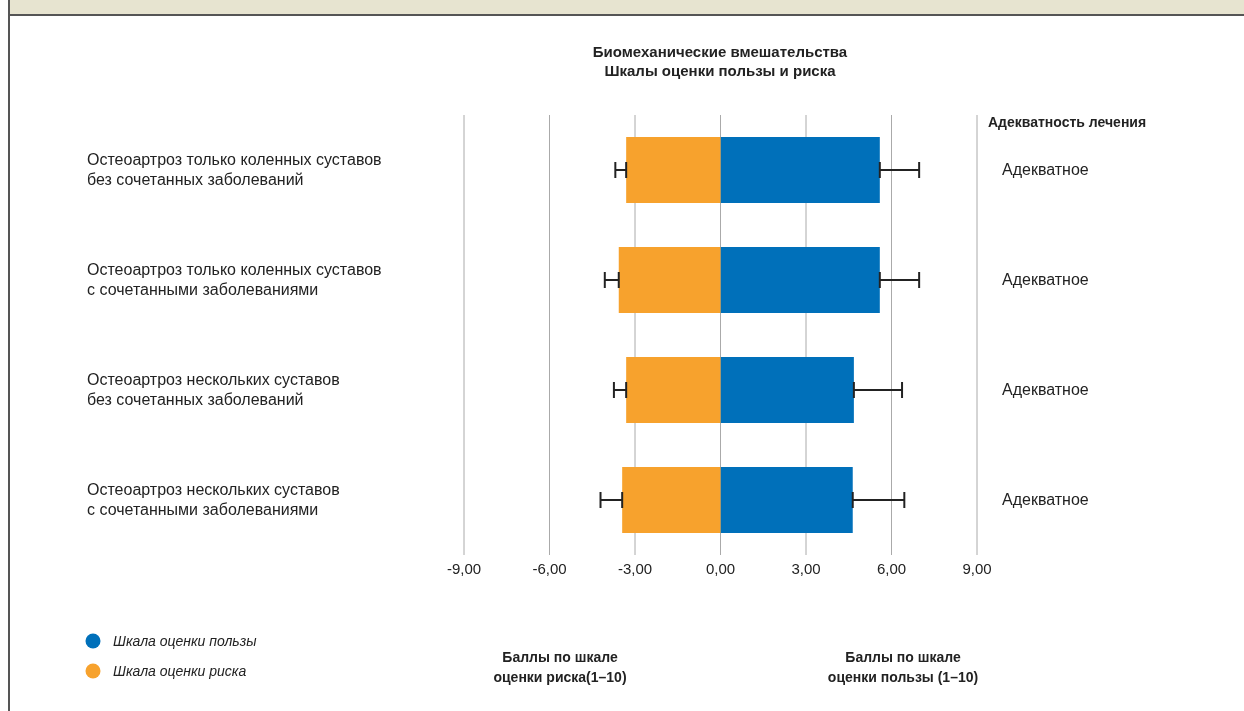 The width and height of the screenshot is (1244, 711). What do you see at coordinates (180, 671) in the screenshot?
I see `legend-label: Шкала оценки риска` at bounding box center [180, 671].